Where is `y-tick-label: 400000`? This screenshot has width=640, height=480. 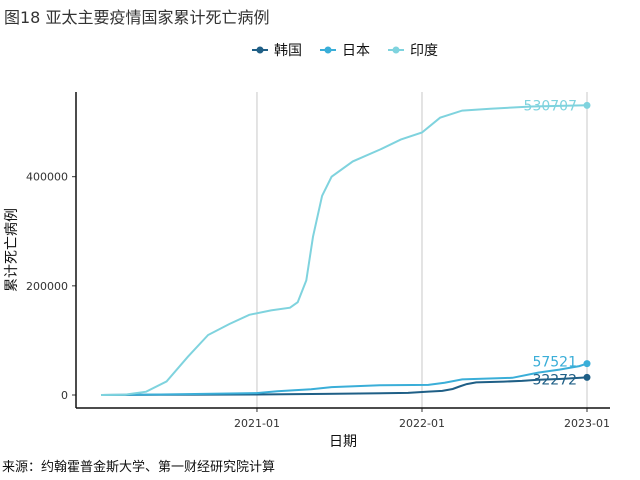
y-tick-label: 400000 is located at coordinates (47, 177).